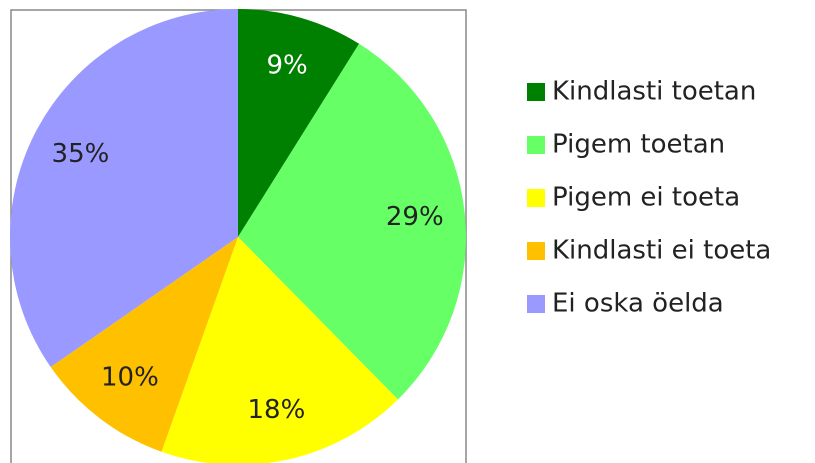 Image resolution: width=815 pixels, height=463 pixels. Describe the element at coordinates (646, 198) in the screenshot. I see `legend-label: Pigem ei toeta` at that location.